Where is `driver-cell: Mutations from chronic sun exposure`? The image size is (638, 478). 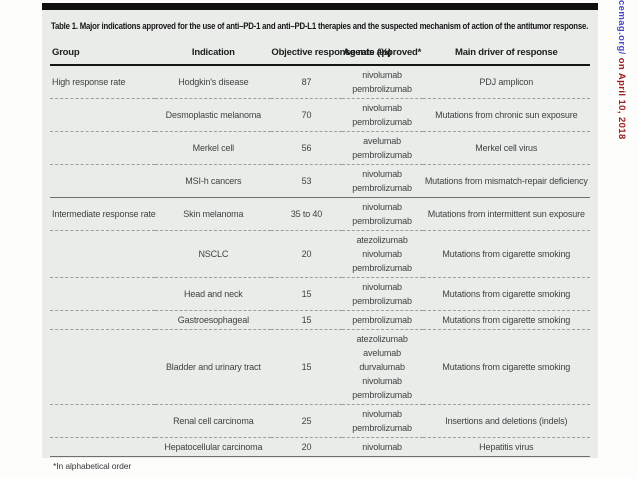
driver-cell: Mutations from chronic sun exposure is located at coordinates (506, 115).